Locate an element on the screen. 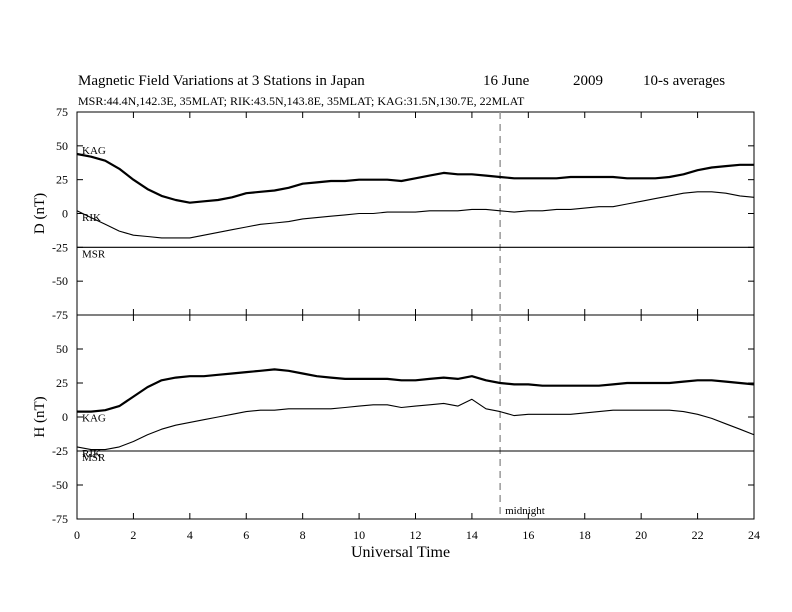 The height and width of the screenshot is (612, 792). y-tick-label-h: -75 is located at coordinates (60, 519).